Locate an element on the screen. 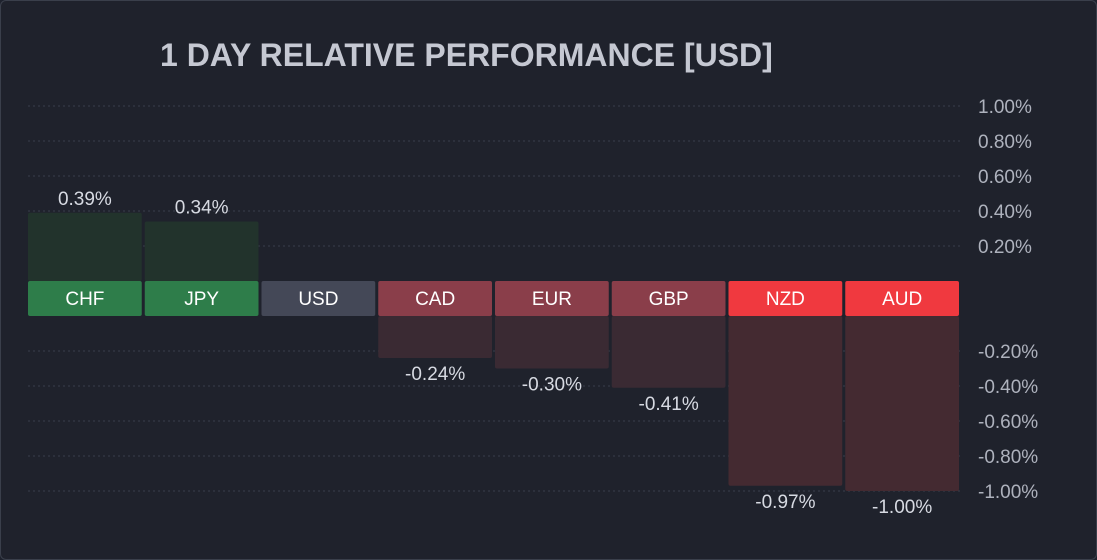 This screenshot has width=1097, height=560. bar-cad is located at coordinates (435, 337).